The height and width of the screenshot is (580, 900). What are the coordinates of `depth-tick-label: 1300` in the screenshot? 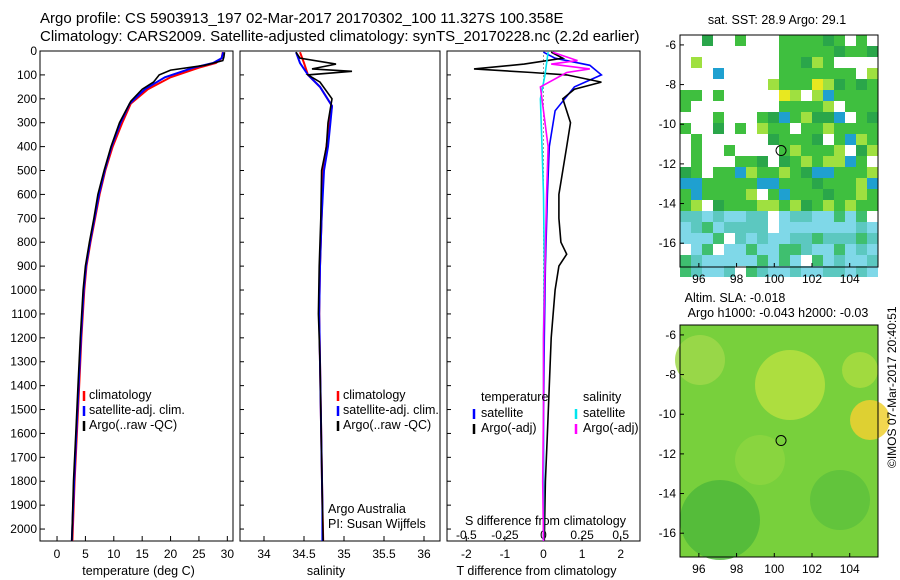 It's located at (23, 362).